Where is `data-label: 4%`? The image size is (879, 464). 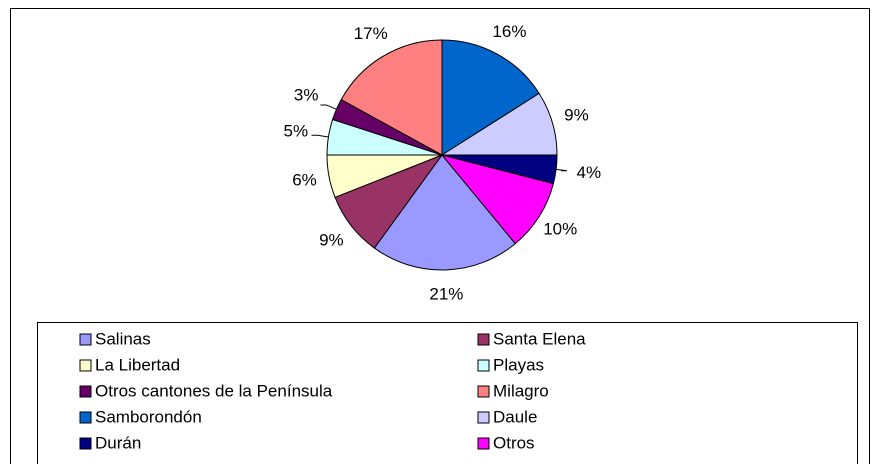 data-label: 4% is located at coordinates (589, 172).